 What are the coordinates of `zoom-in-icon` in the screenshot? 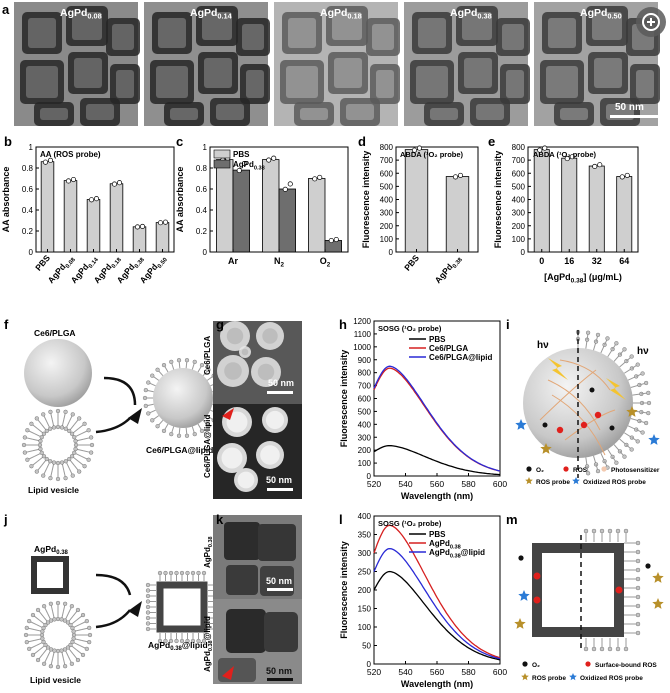 It's located at (651, 22).